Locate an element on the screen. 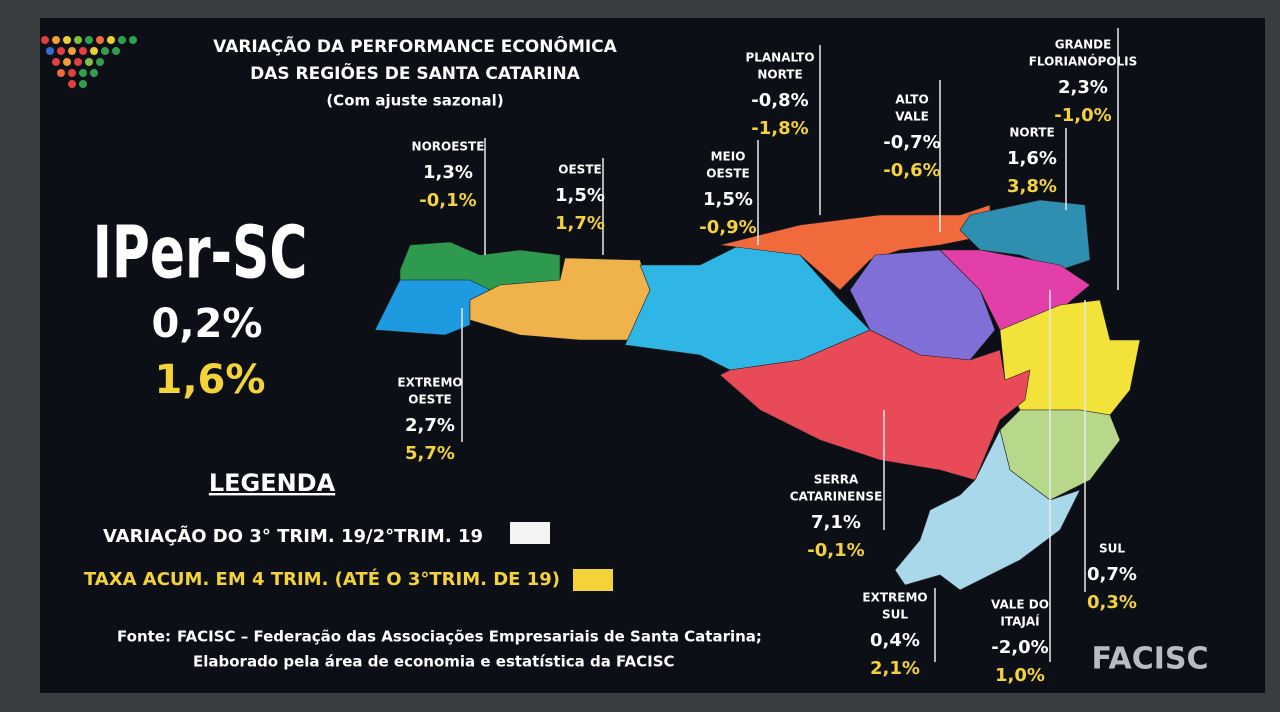  region-name: MEIO is located at coordinates (728, 157).